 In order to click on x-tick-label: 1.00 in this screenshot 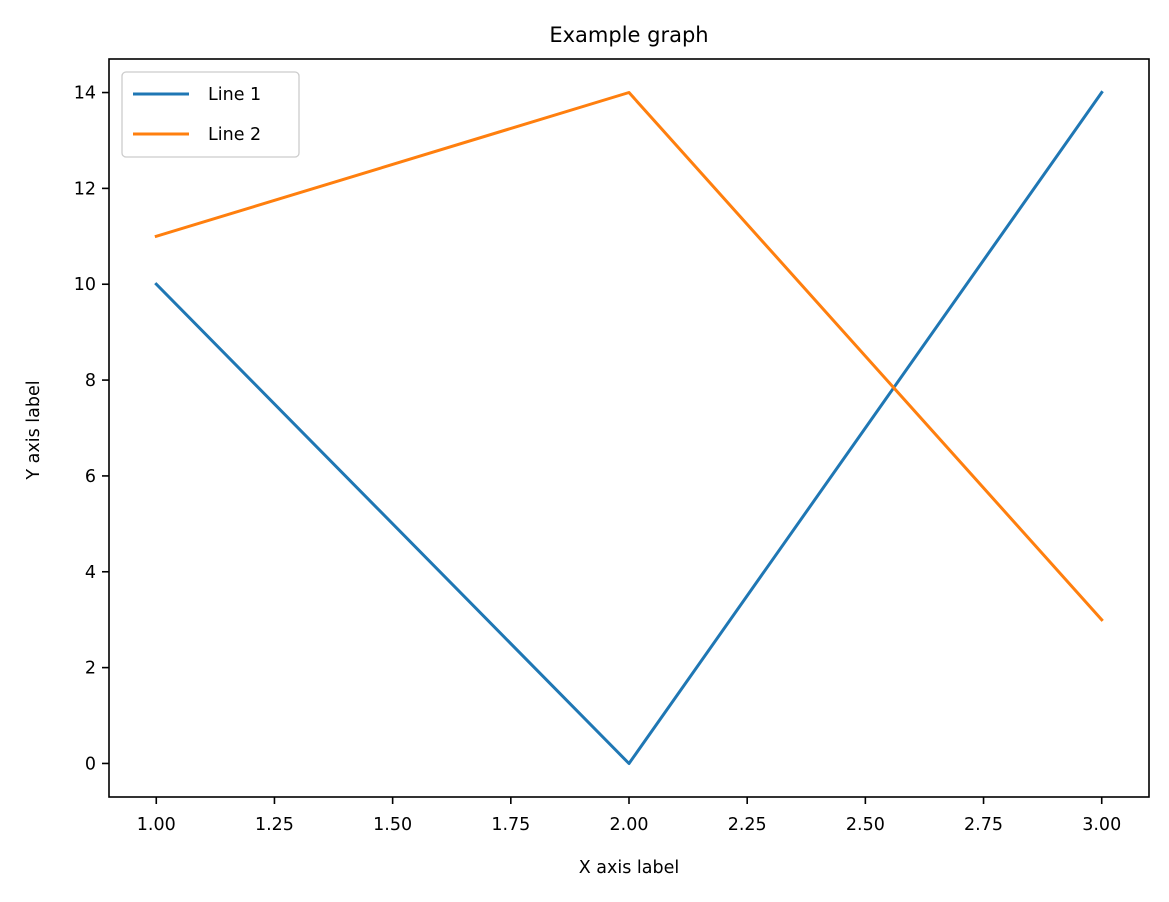, I will do `click(156, 825)`.